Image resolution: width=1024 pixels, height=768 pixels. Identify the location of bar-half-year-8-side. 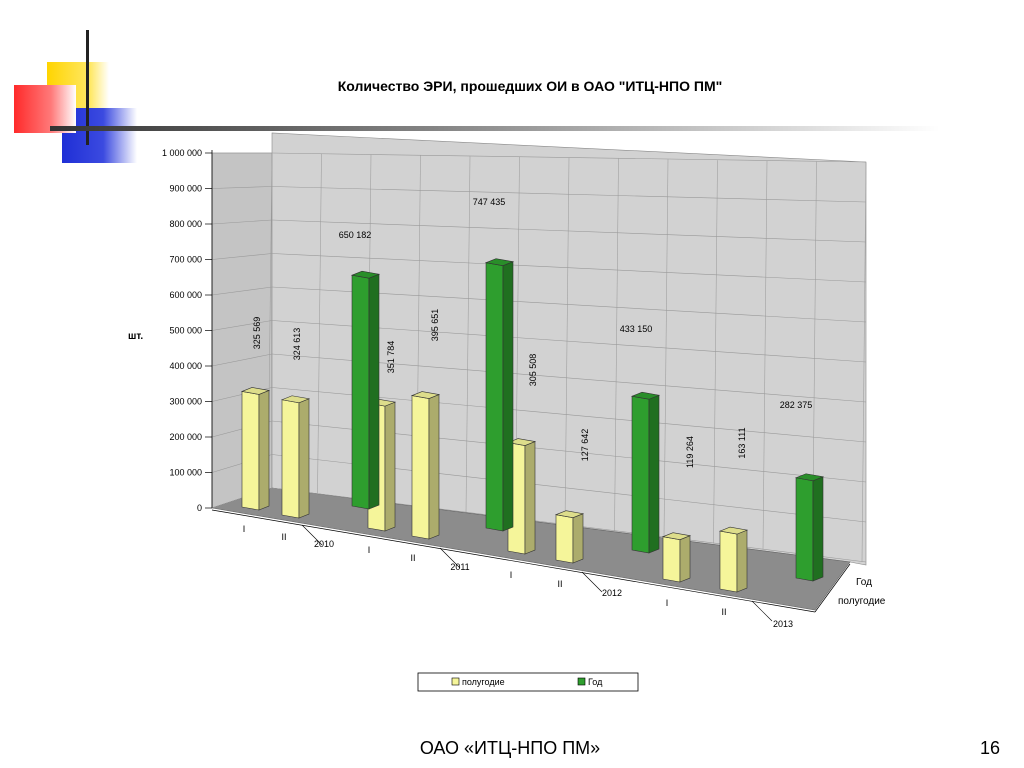
(742, 561).